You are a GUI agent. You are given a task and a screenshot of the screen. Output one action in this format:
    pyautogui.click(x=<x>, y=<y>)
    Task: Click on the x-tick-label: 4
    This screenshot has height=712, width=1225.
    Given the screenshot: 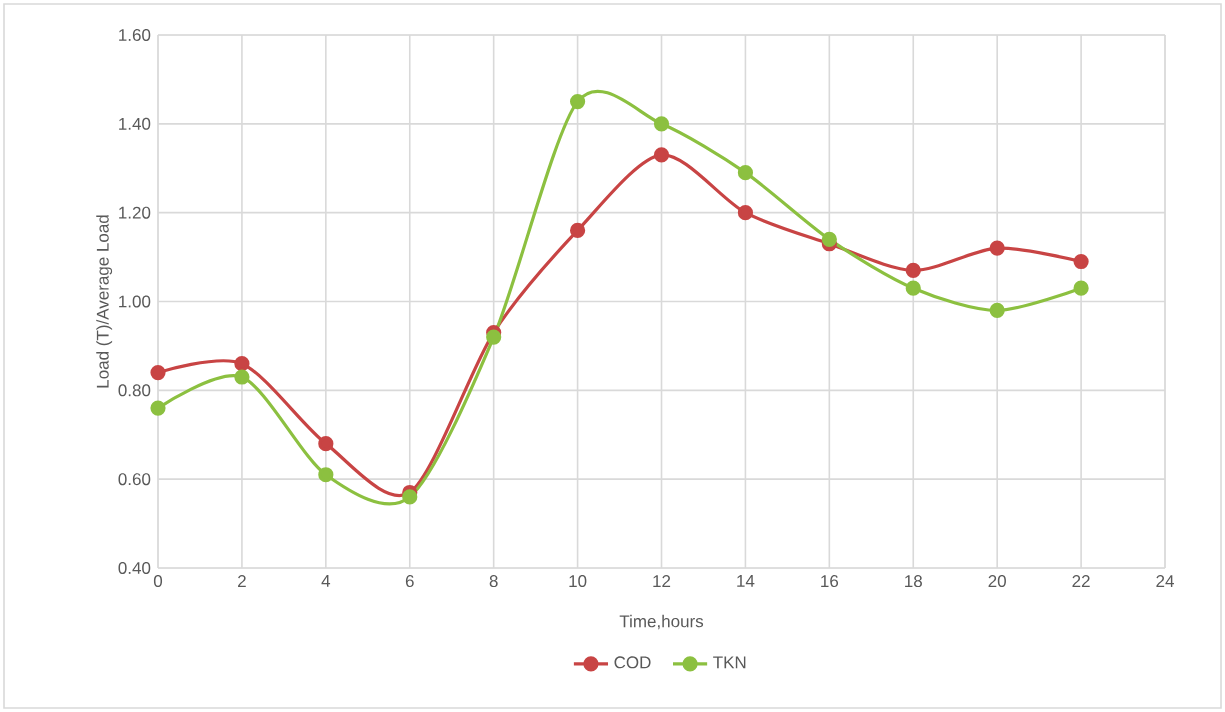 What is the action you would take?
    pyautogui.click(x=326, y=581)
    